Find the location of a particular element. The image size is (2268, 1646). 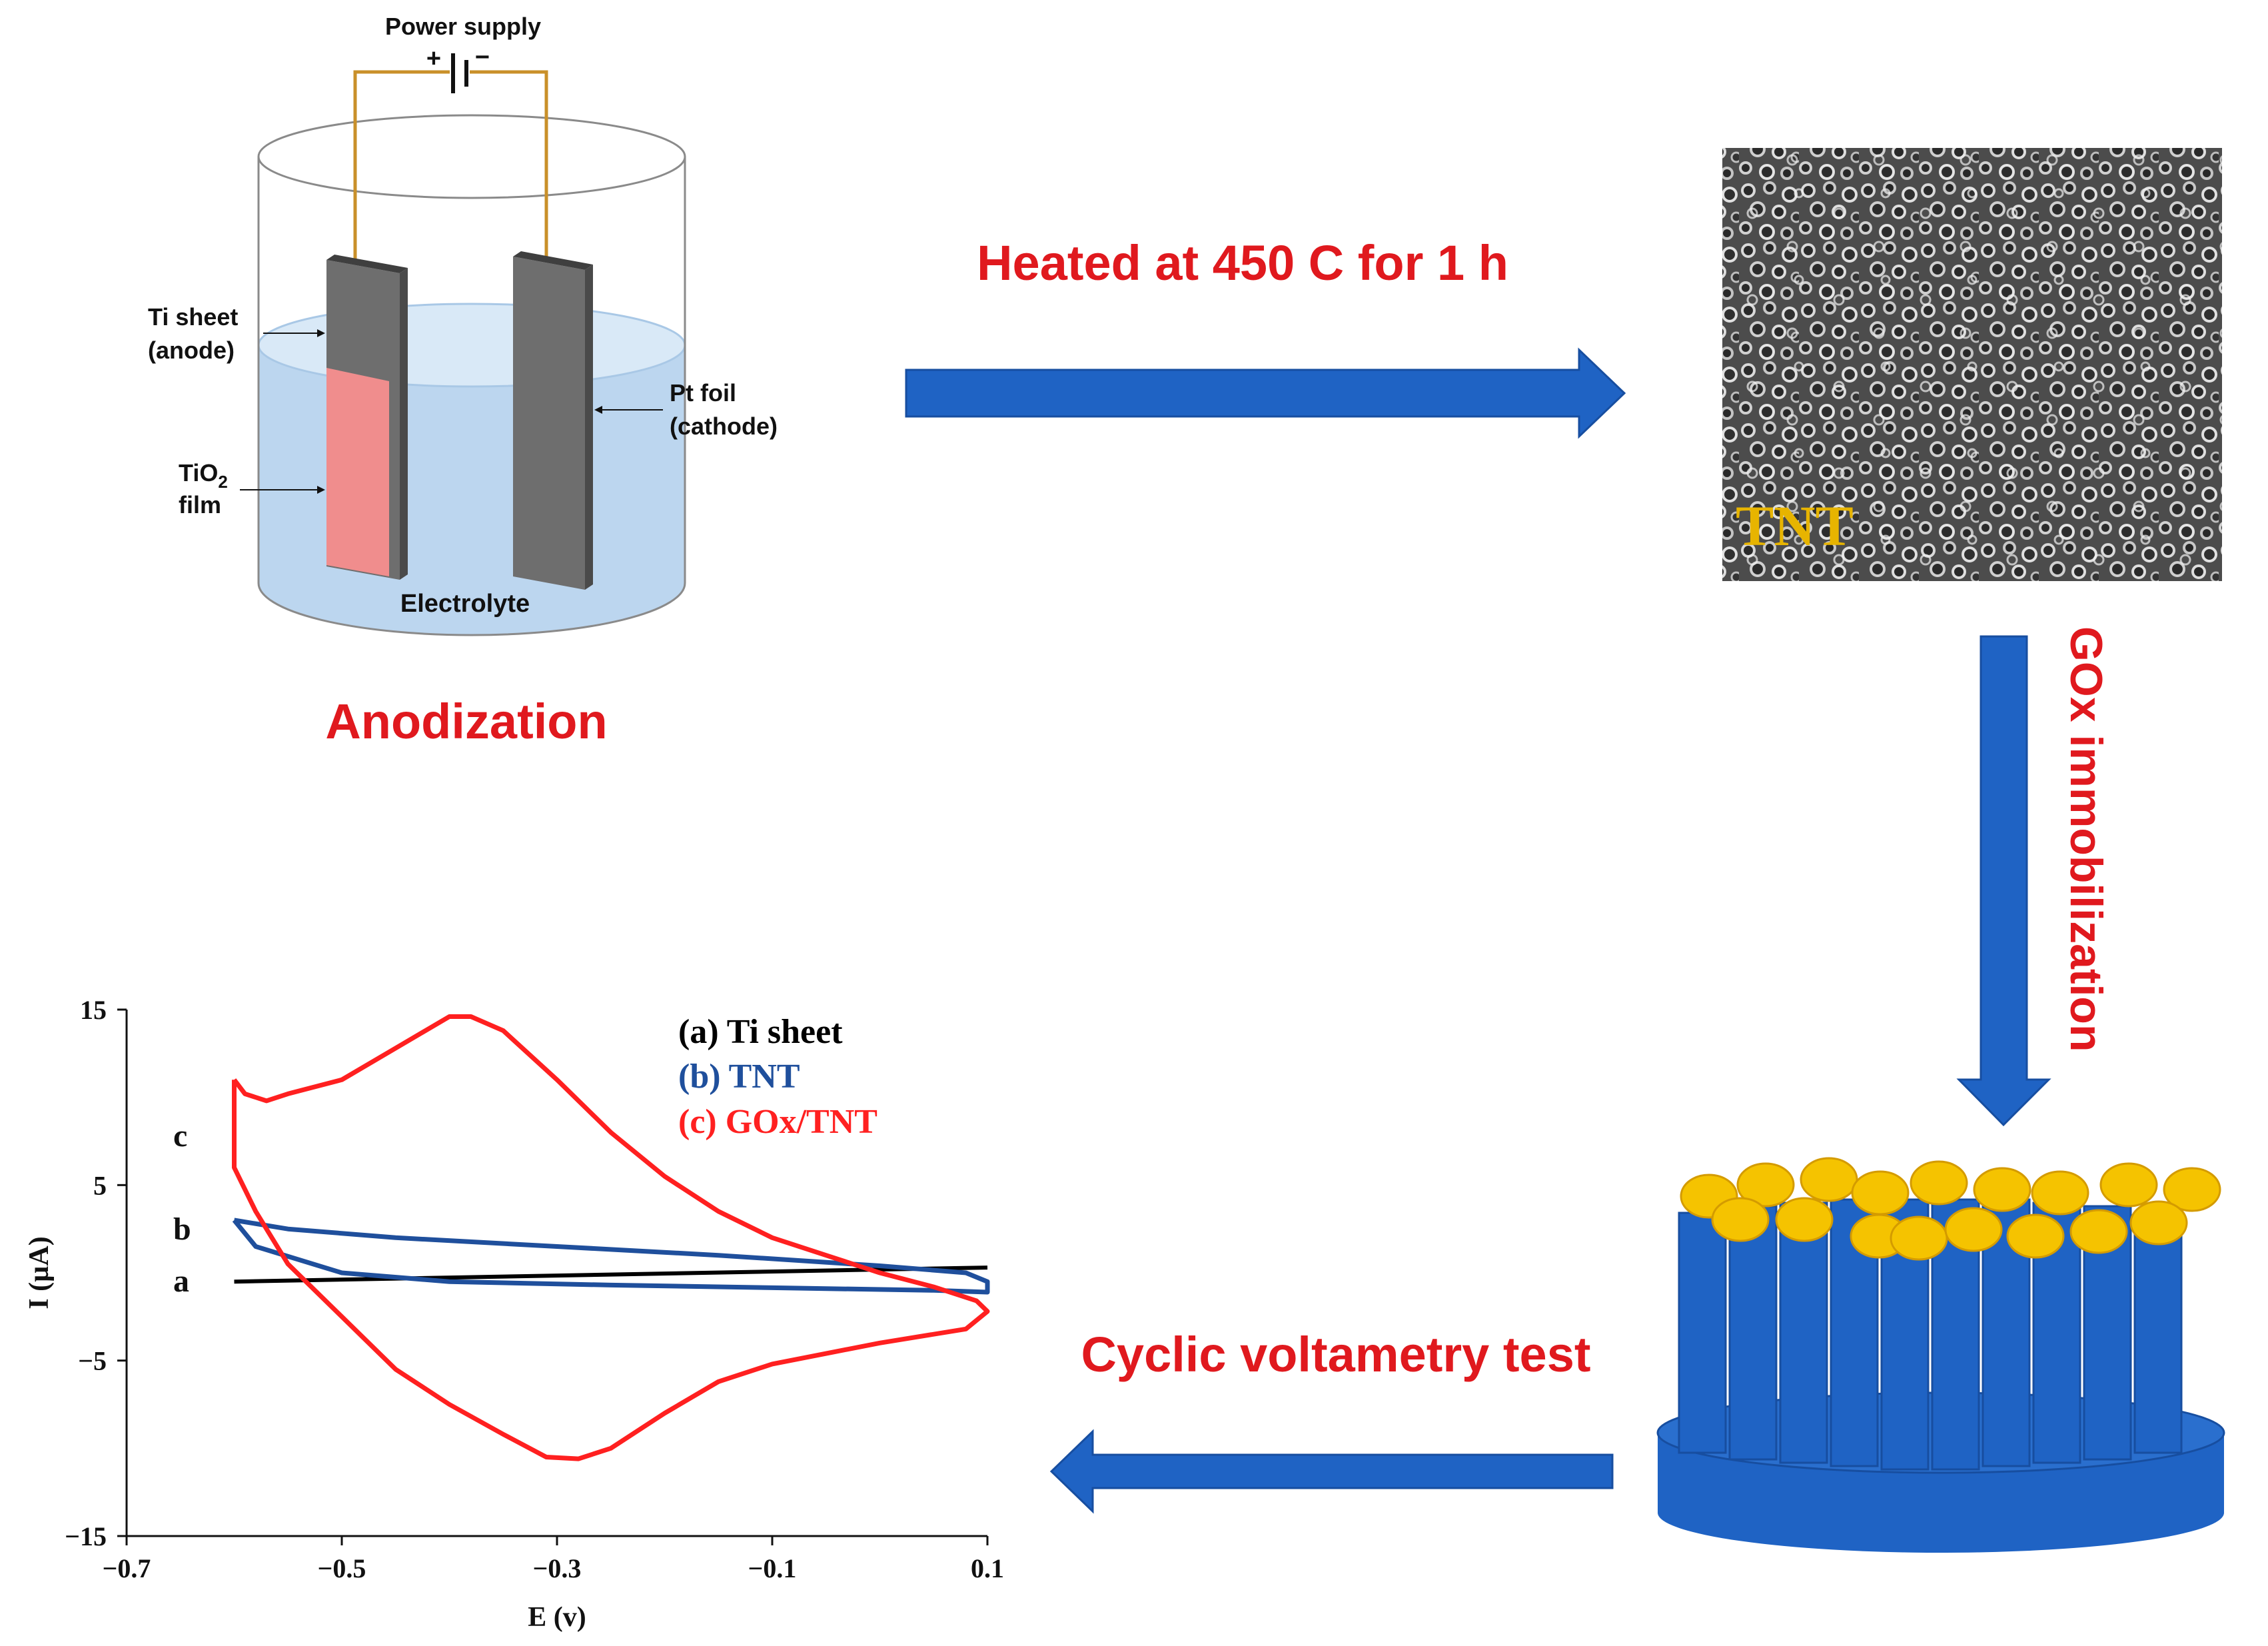

tio2-label: TiO2 is located at coordinates (203, 476).